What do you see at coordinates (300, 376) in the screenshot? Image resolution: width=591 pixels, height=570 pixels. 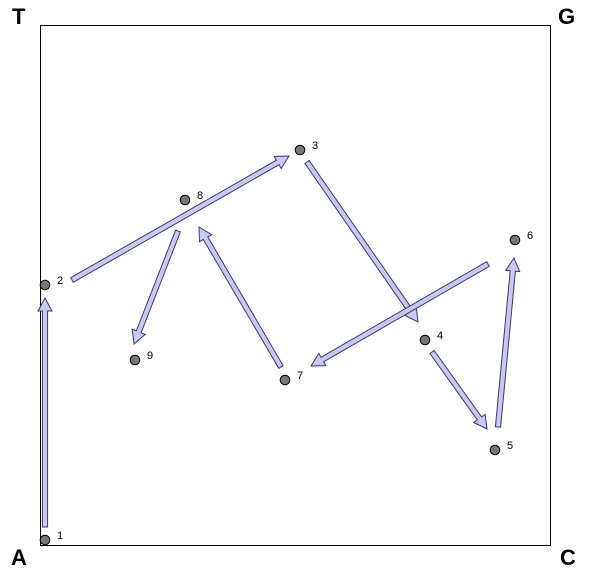 I see `point-label-7: 7` at bounding box center [300, 376].